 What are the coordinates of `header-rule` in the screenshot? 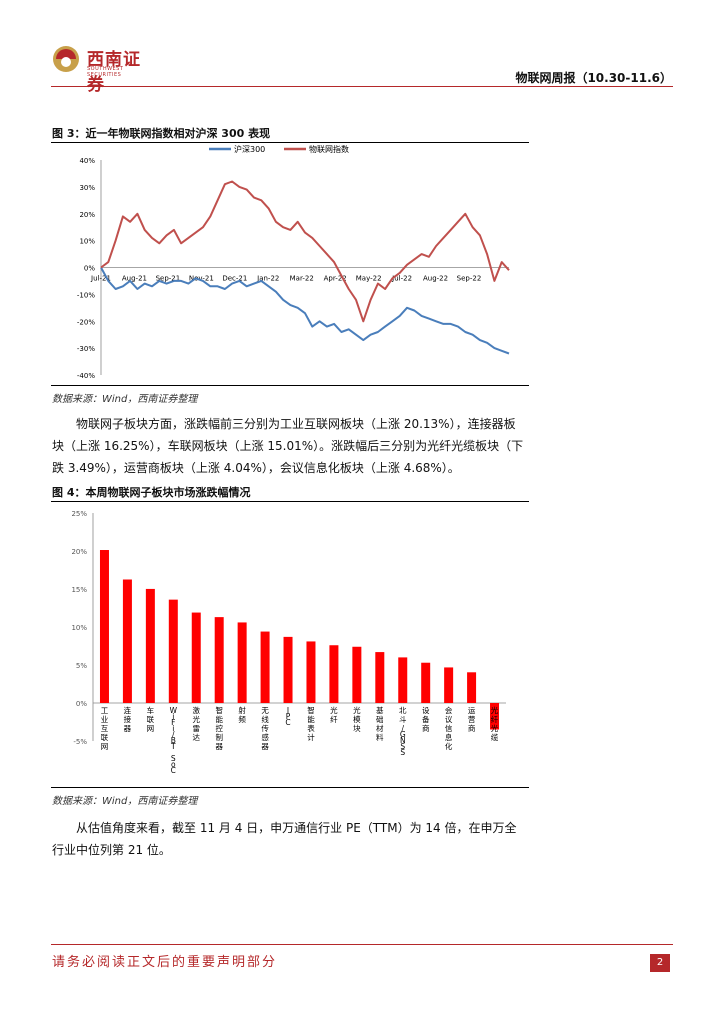 It's located at (362, 86).